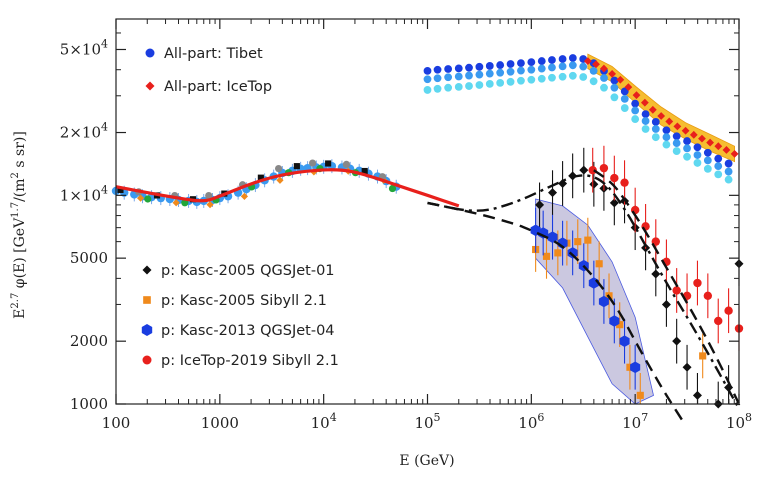  I want to click on x-tick-label: 100, so click(116, 423).